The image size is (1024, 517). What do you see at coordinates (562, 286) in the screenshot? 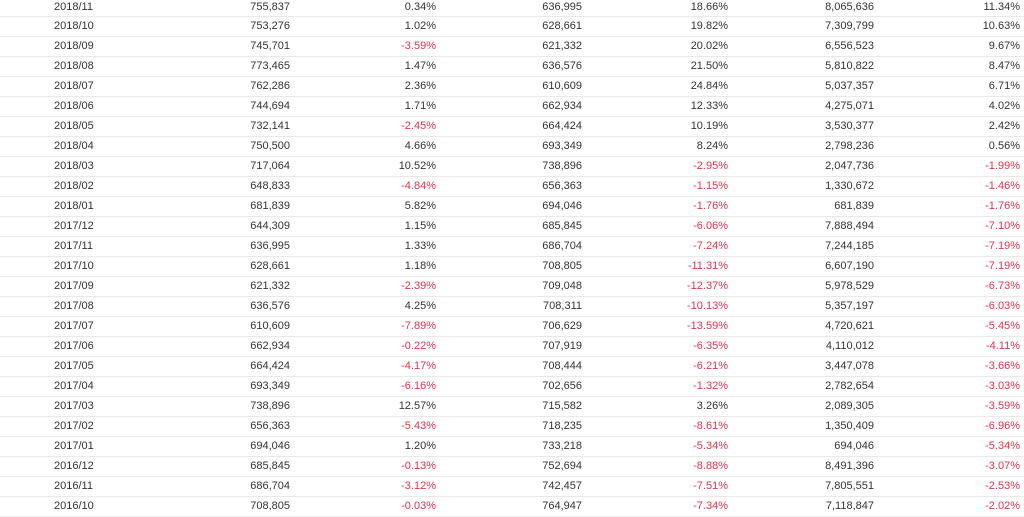
I see `value-b-cell: 709,048` at bounding box center [562, 286].